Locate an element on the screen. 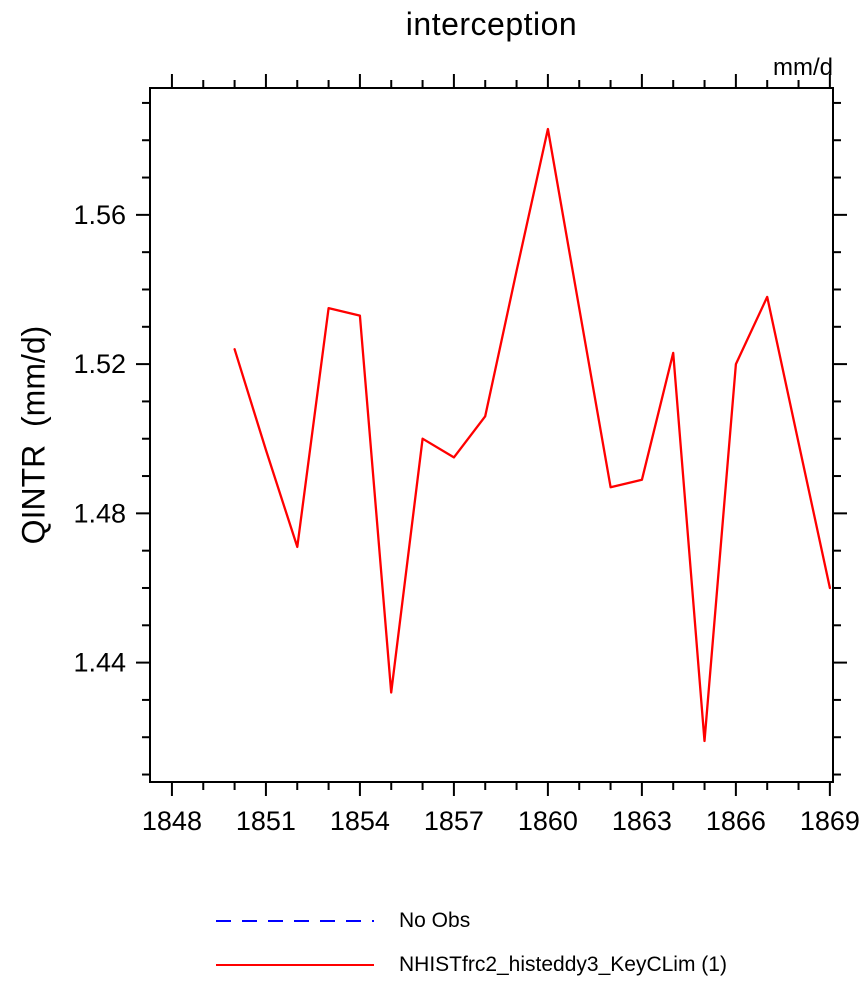 This screenshot has height=993, width=864. legend-item-series: NHISTfrc2_histeddy3_KeyCLim (1) is located at coordinates (471, 965).